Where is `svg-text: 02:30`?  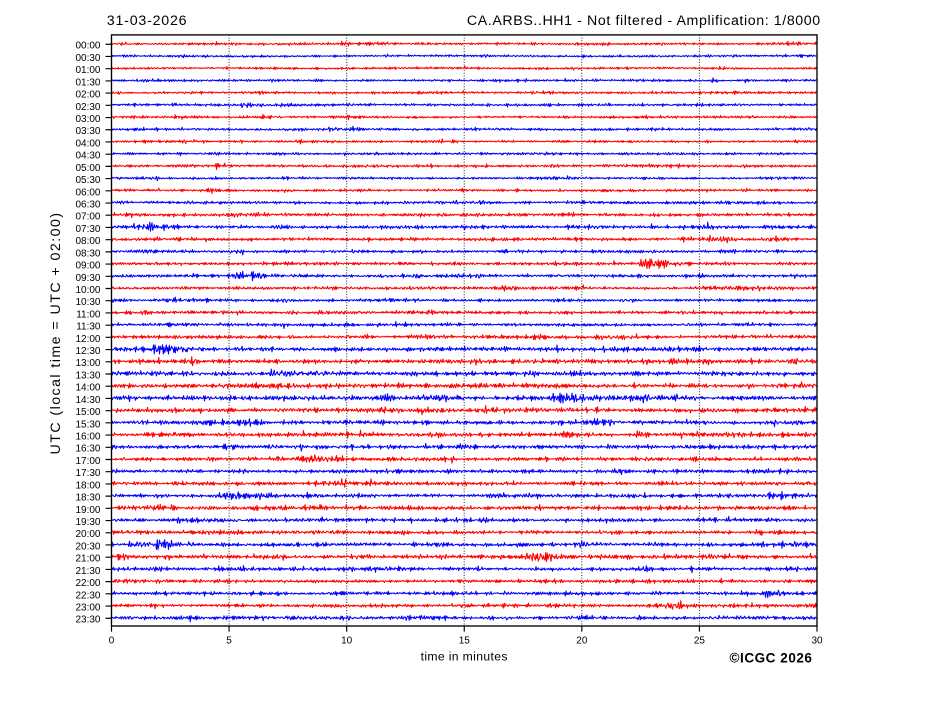
svg-text: 02:30 is located at coordinates (87, 107).